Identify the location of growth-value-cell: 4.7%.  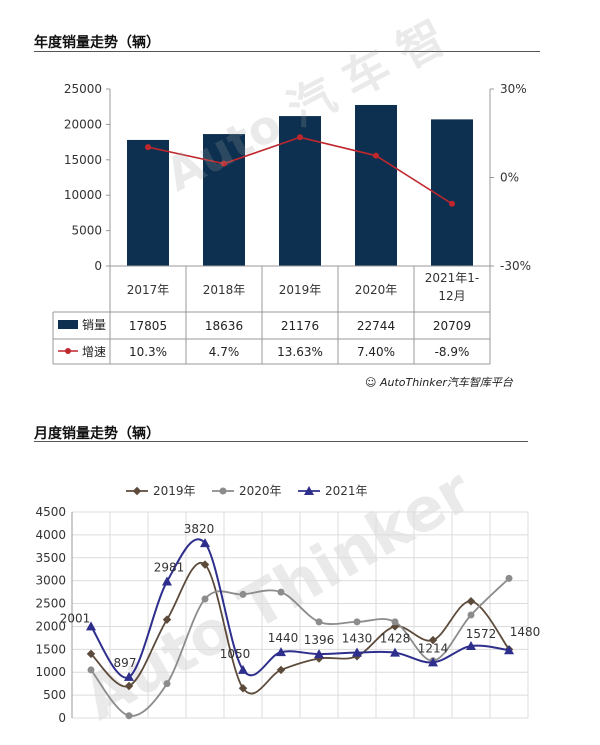
(224, 352).